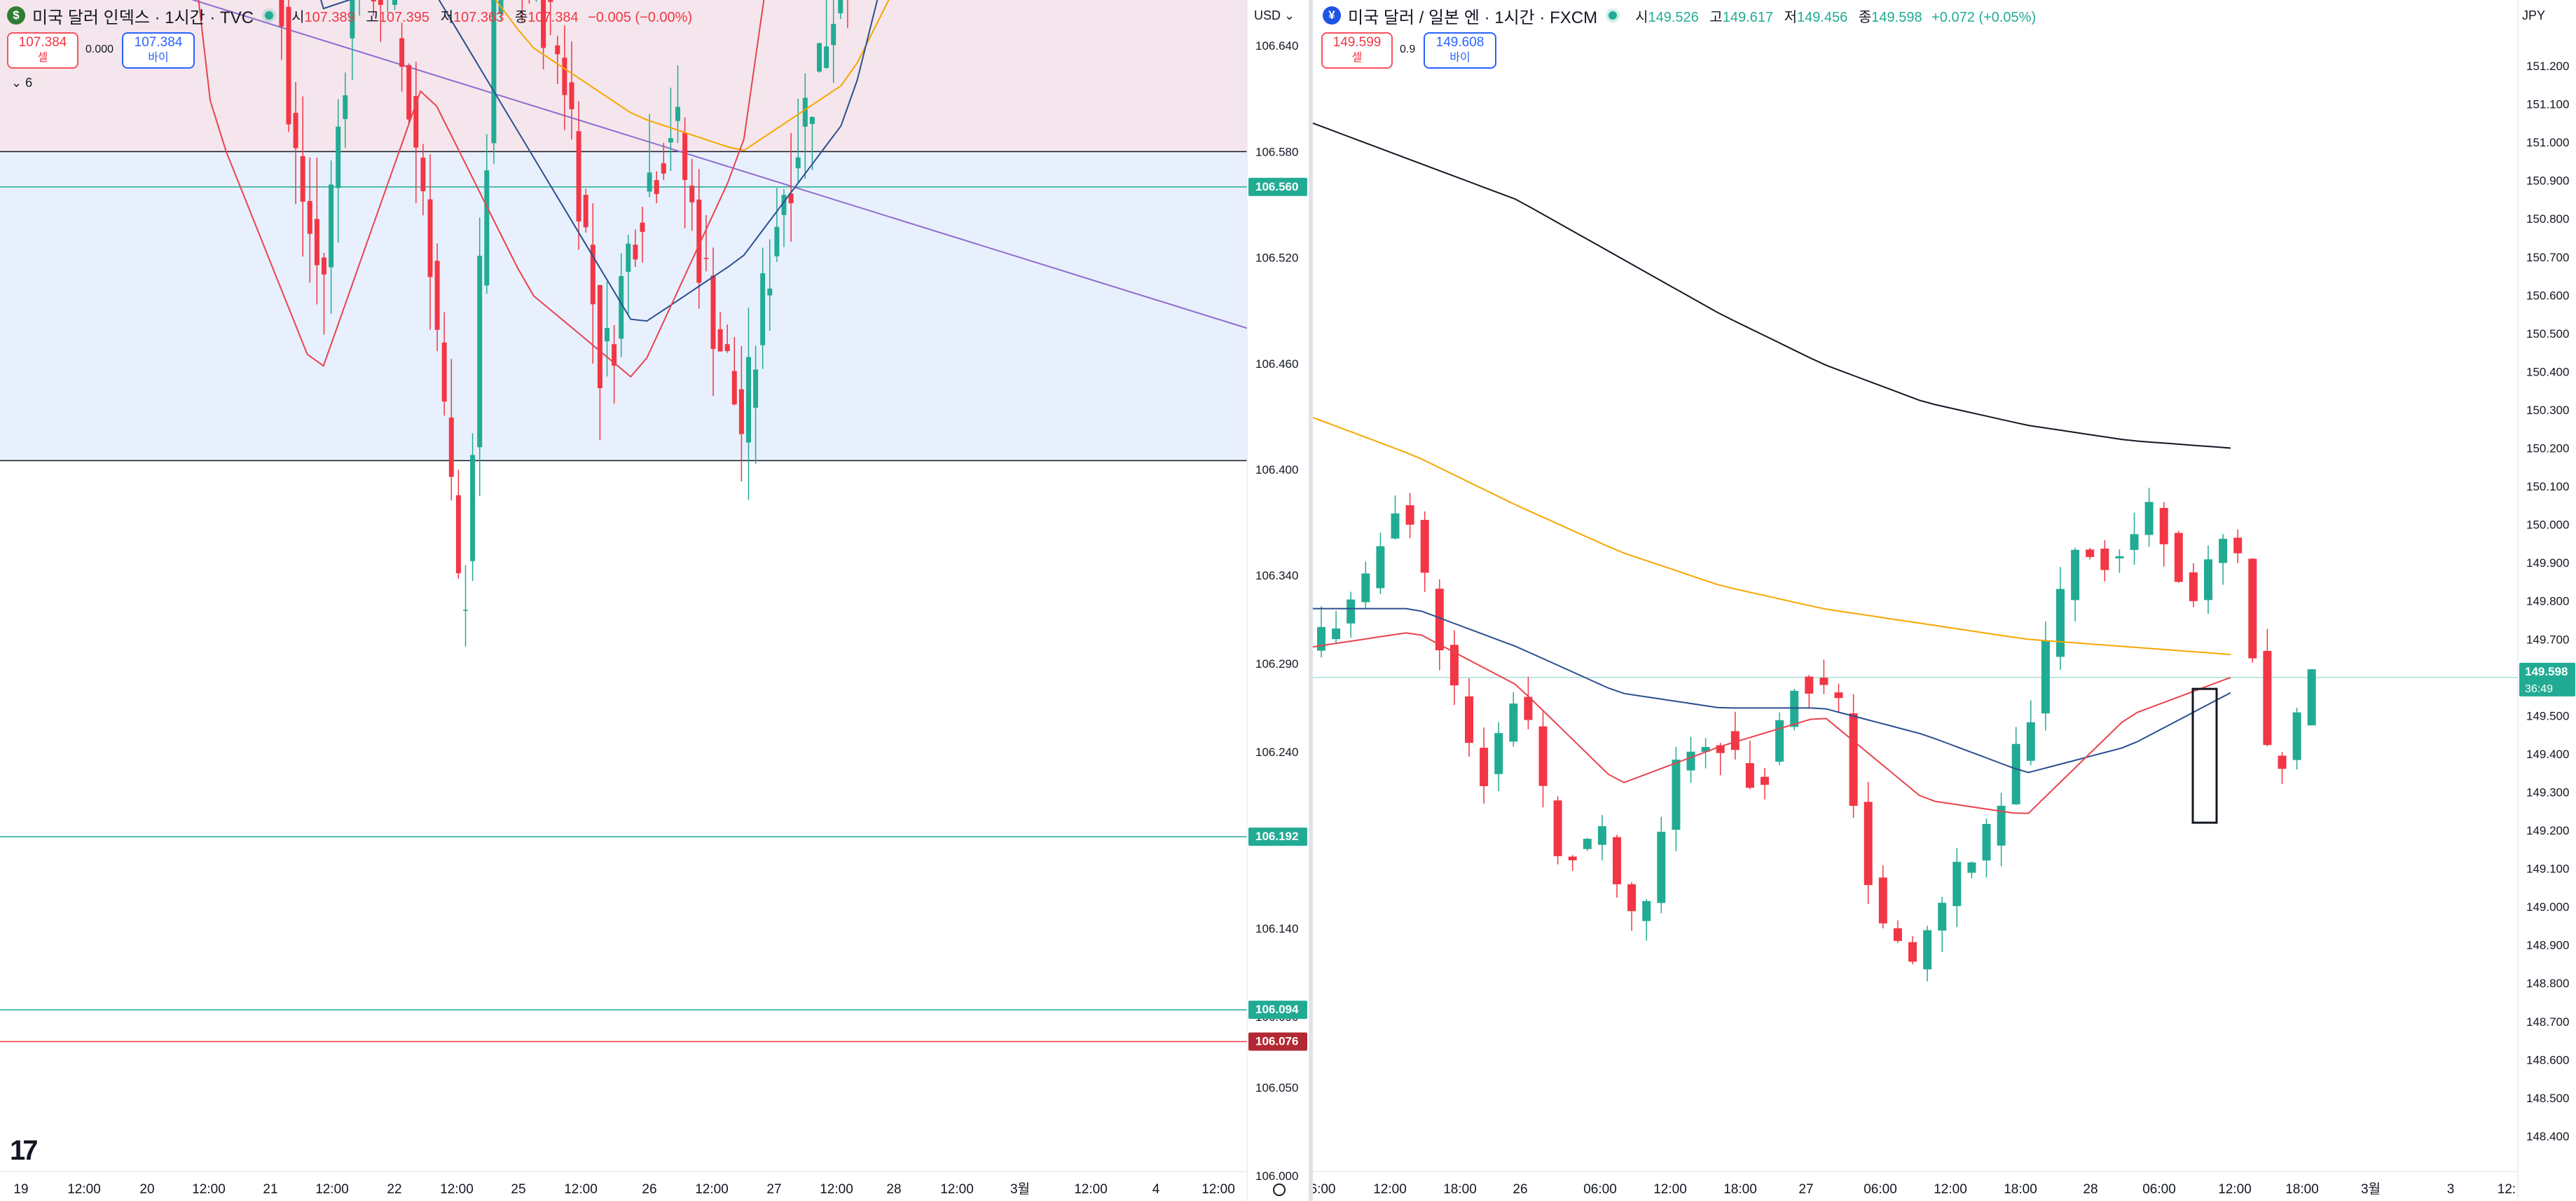 The width and height of the screenshot is (2576, 1201). I want to click on time-tick-label: 22, so click(394, 1189).